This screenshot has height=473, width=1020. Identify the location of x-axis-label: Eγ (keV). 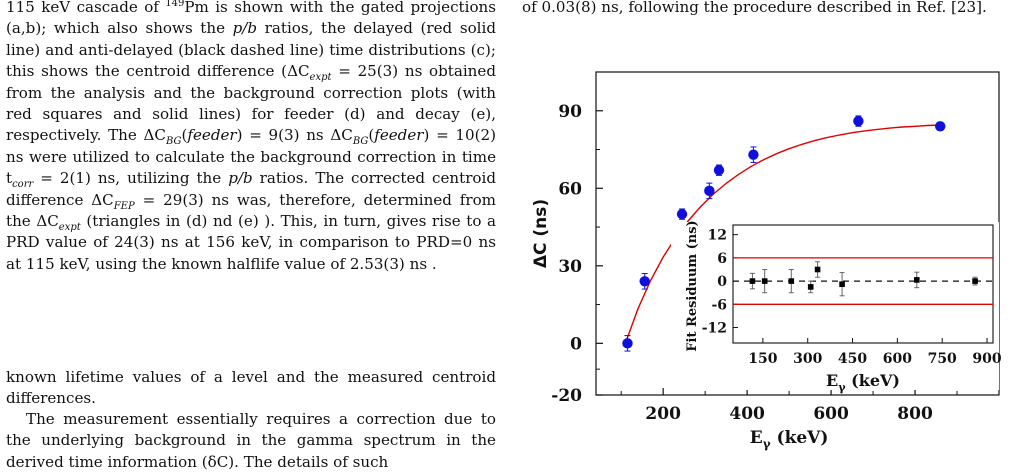
(789, 439).